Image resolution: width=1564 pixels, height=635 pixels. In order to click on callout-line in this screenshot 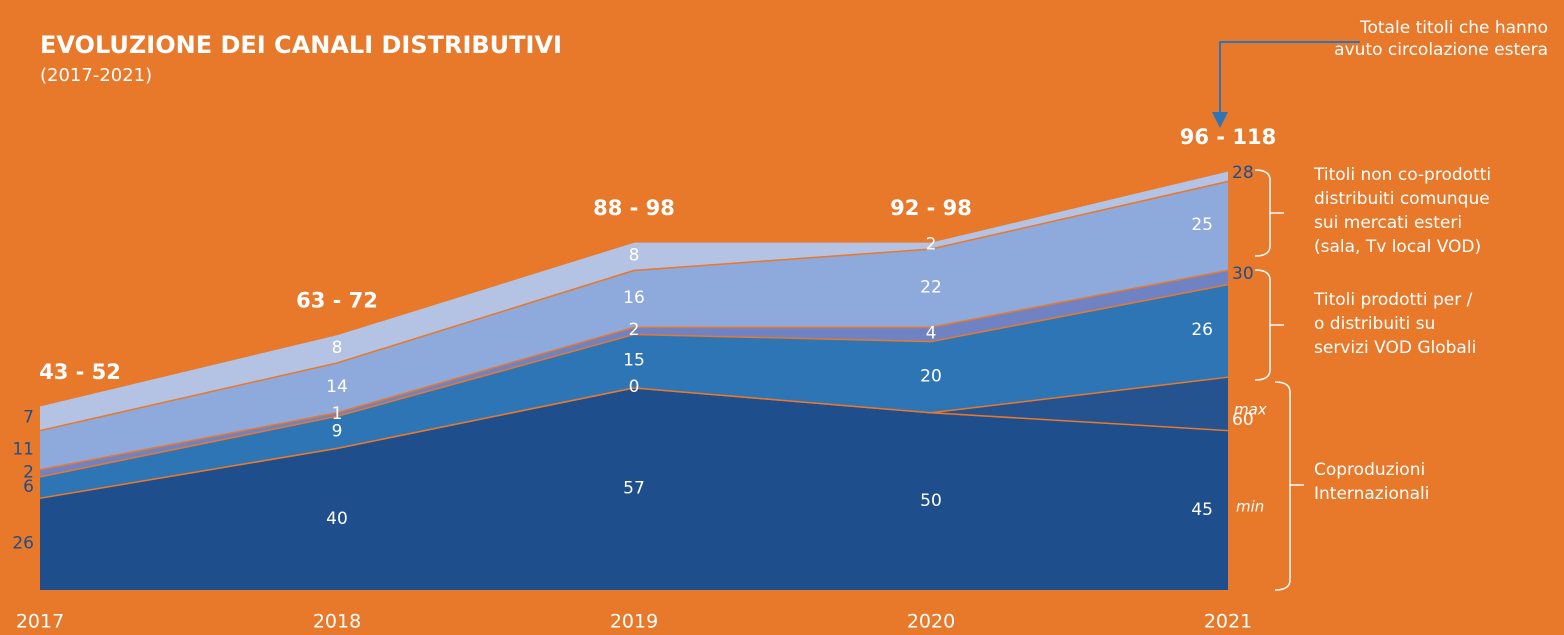, I will do `click(1289, 79)`.